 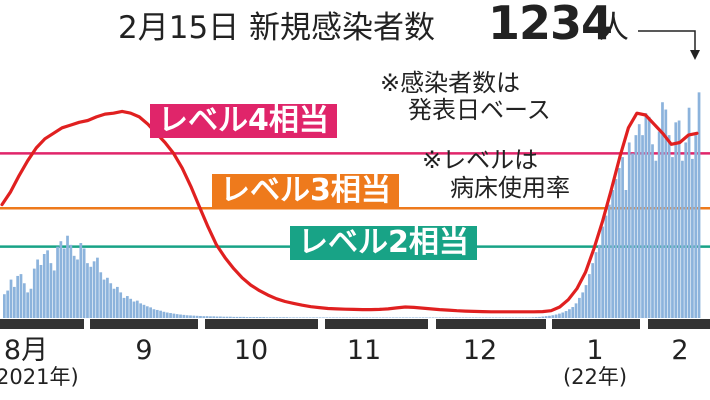 I want to click on level3-label: レベル3相当, so click(x=305, y=191).